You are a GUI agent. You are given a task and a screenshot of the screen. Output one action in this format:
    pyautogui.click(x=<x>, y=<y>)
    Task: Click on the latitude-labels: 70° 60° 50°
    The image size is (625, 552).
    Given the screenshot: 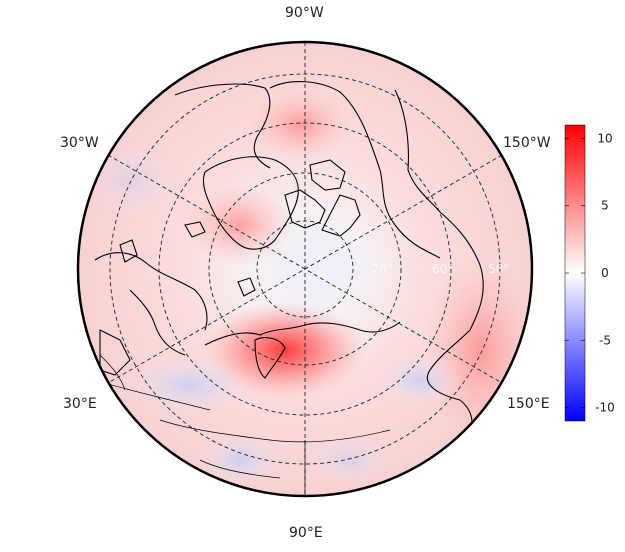 What is the action you would take?
    pyautogui.click(x=440, y=269)
    